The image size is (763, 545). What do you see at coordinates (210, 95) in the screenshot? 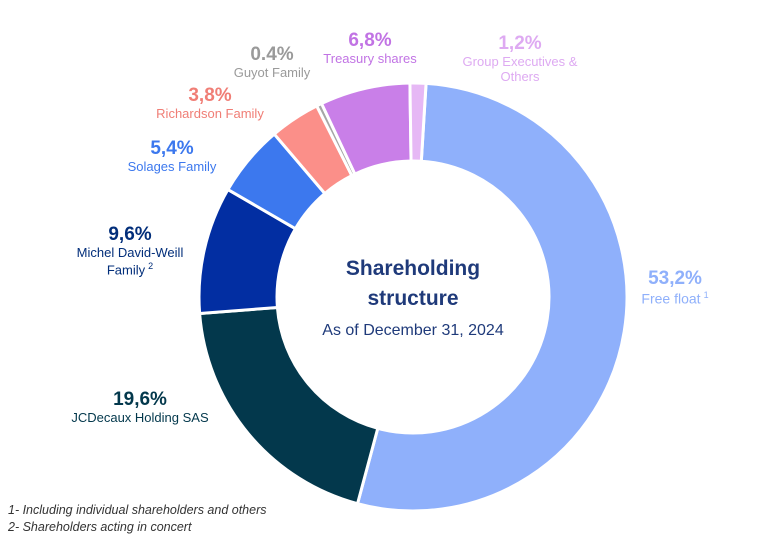
I see `richardson-pct: 3,8%` at bounding box center [210, 95].